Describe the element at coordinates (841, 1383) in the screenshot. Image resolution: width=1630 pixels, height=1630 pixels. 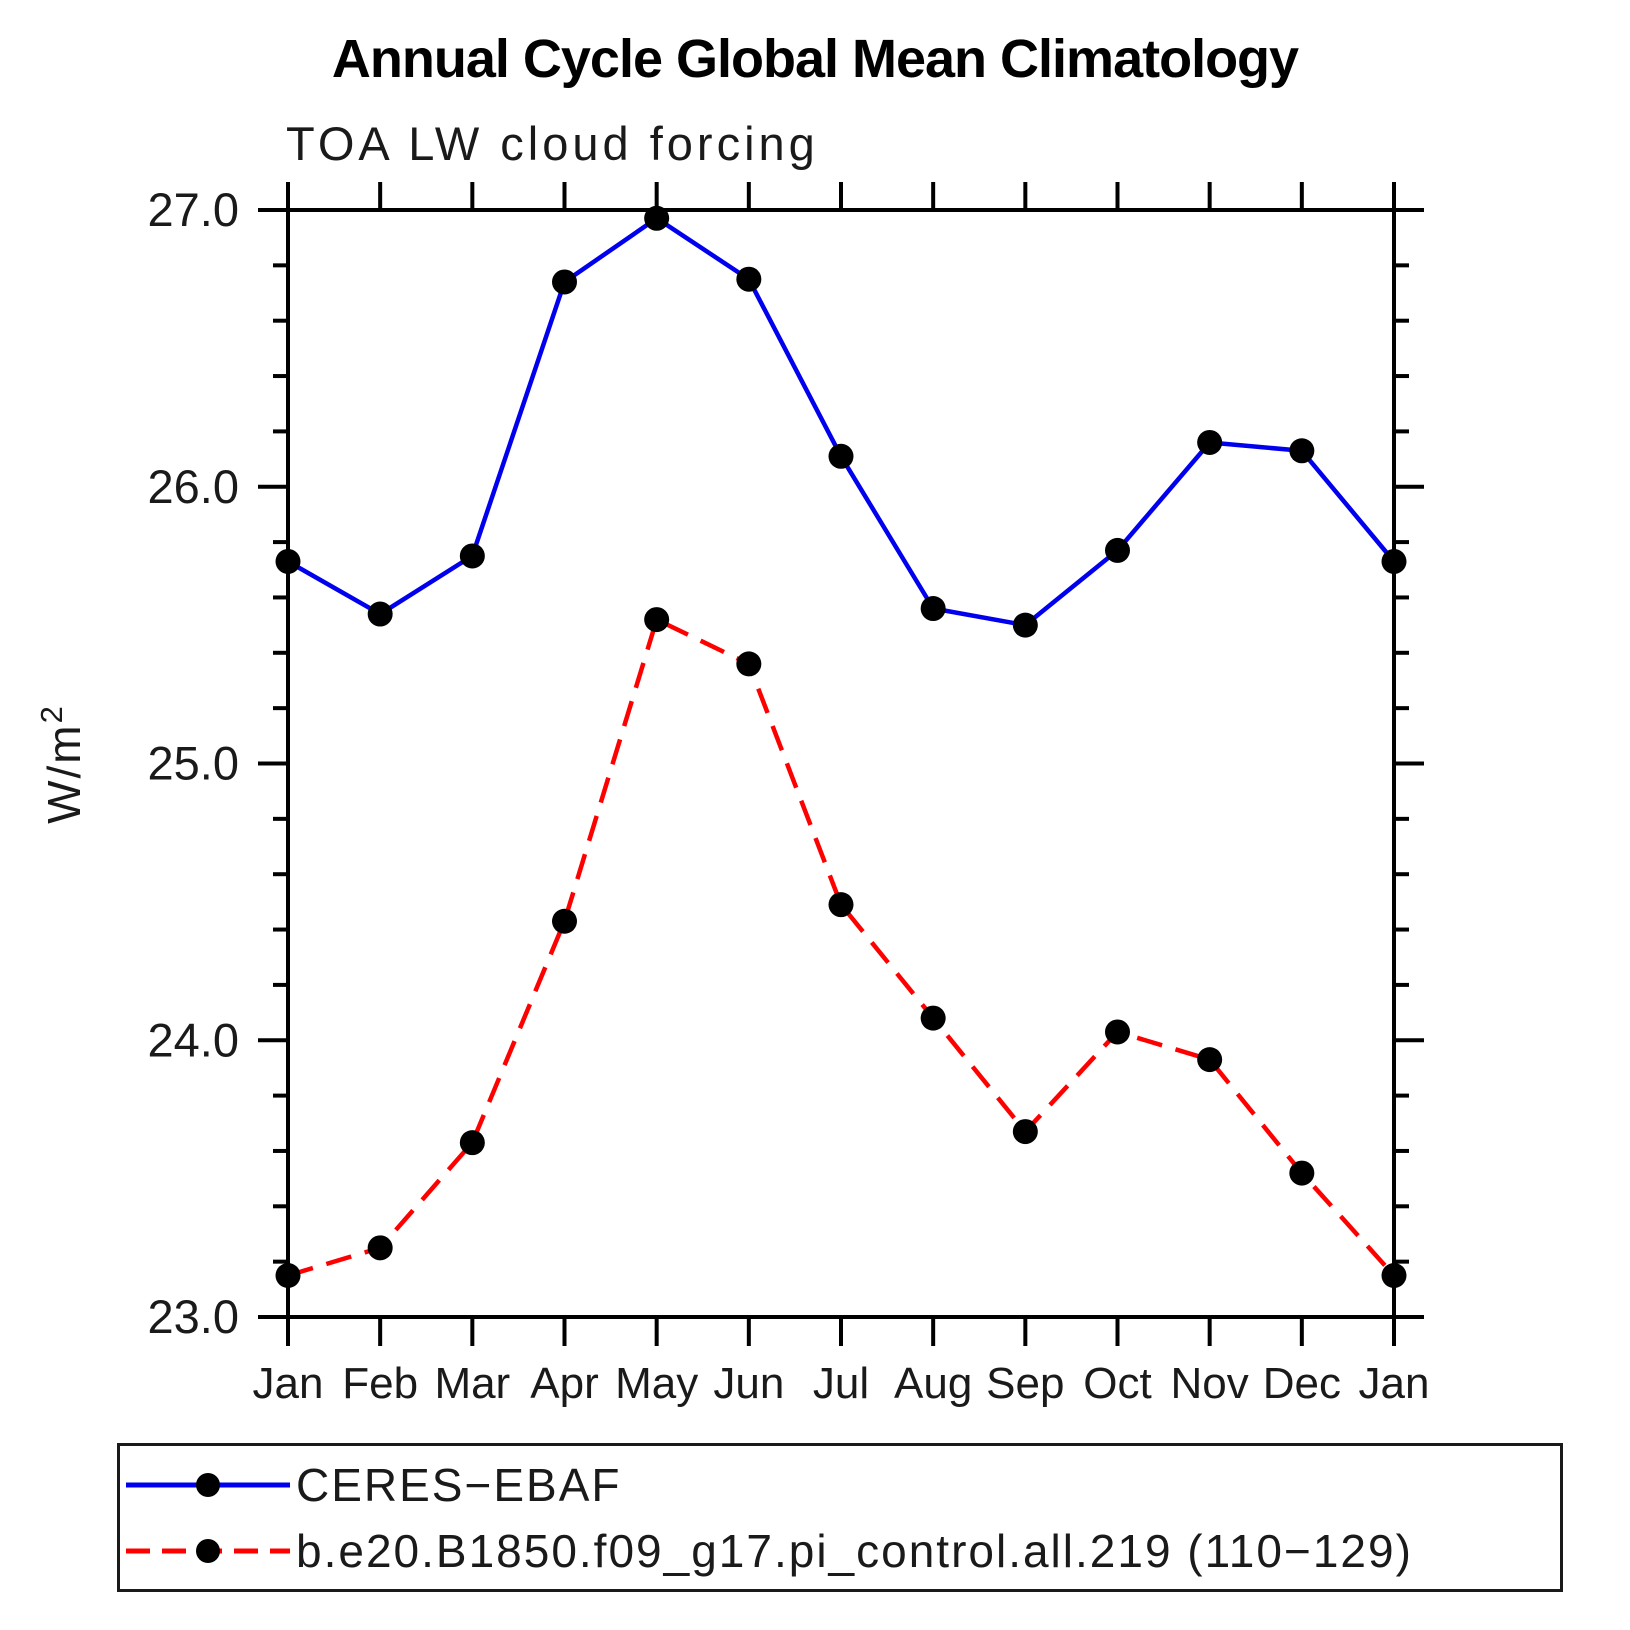
I see `x-axis-tick-label: Jul` at that location.